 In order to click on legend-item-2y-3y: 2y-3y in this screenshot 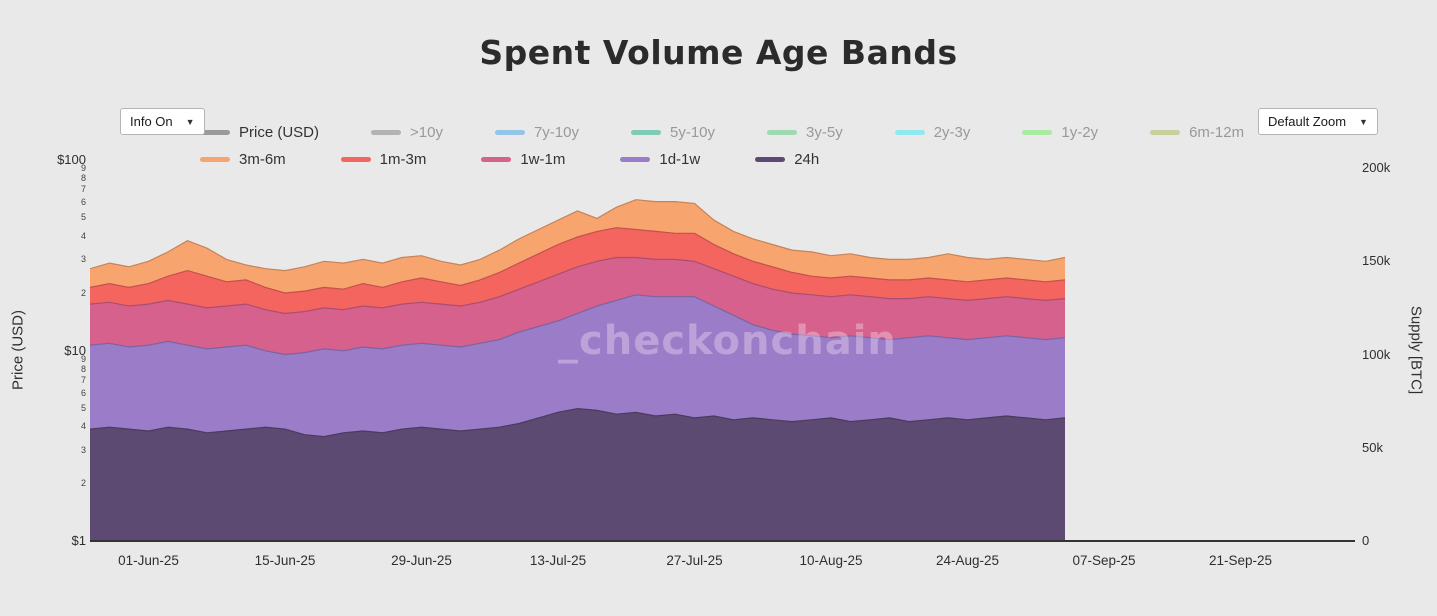, I will do `click(932, 132)`.